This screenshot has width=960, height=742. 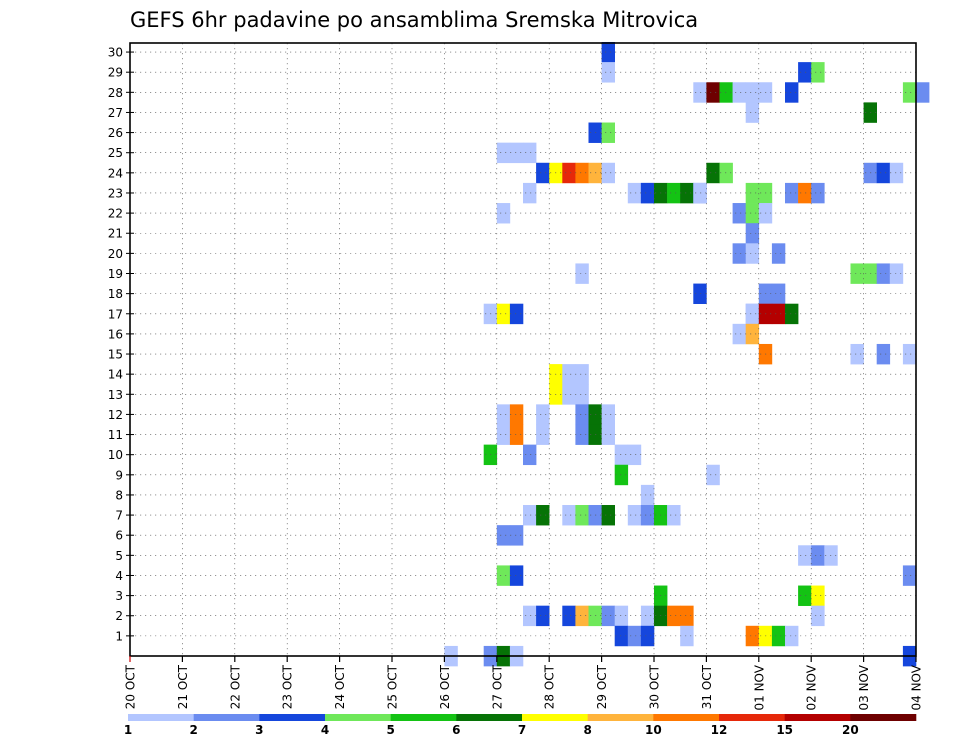 What do you see at coordinates (259, 730) in the screenshot?
I see `colorbar-label: 3` at bounding box center [259, 730].